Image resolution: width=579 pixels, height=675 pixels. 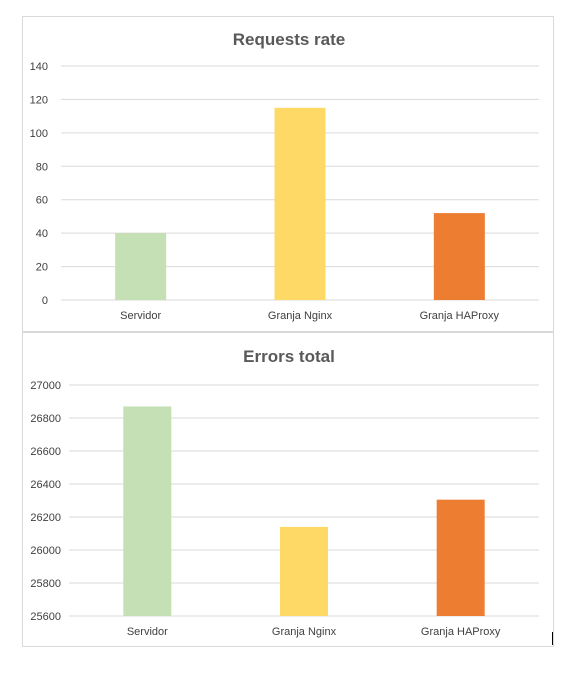 I want to click on chart-0-bar-granja-haproxy, so click(x=459, y=256).